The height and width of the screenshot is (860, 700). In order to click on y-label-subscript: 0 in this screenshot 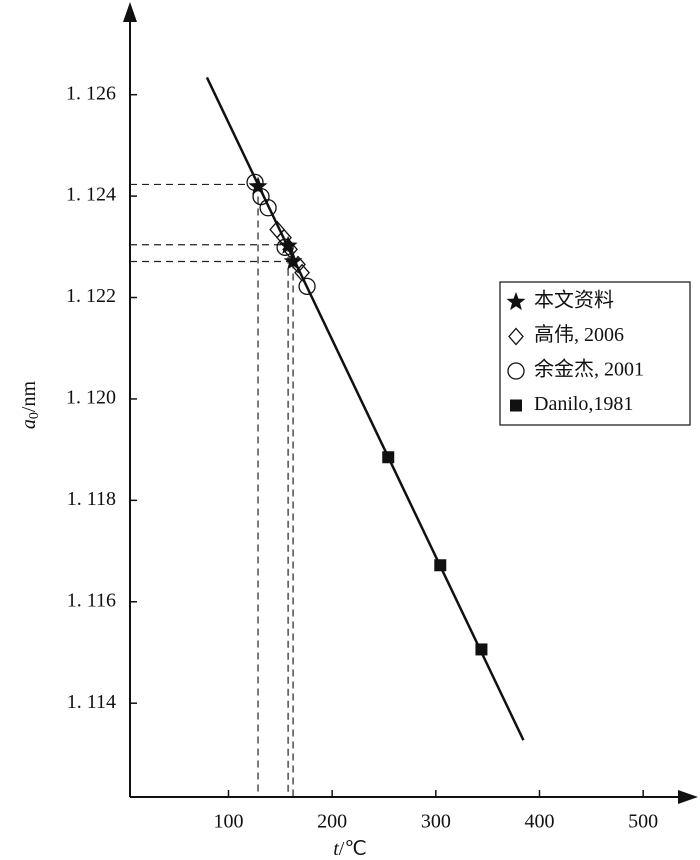, I will do `click(34, 415)`.